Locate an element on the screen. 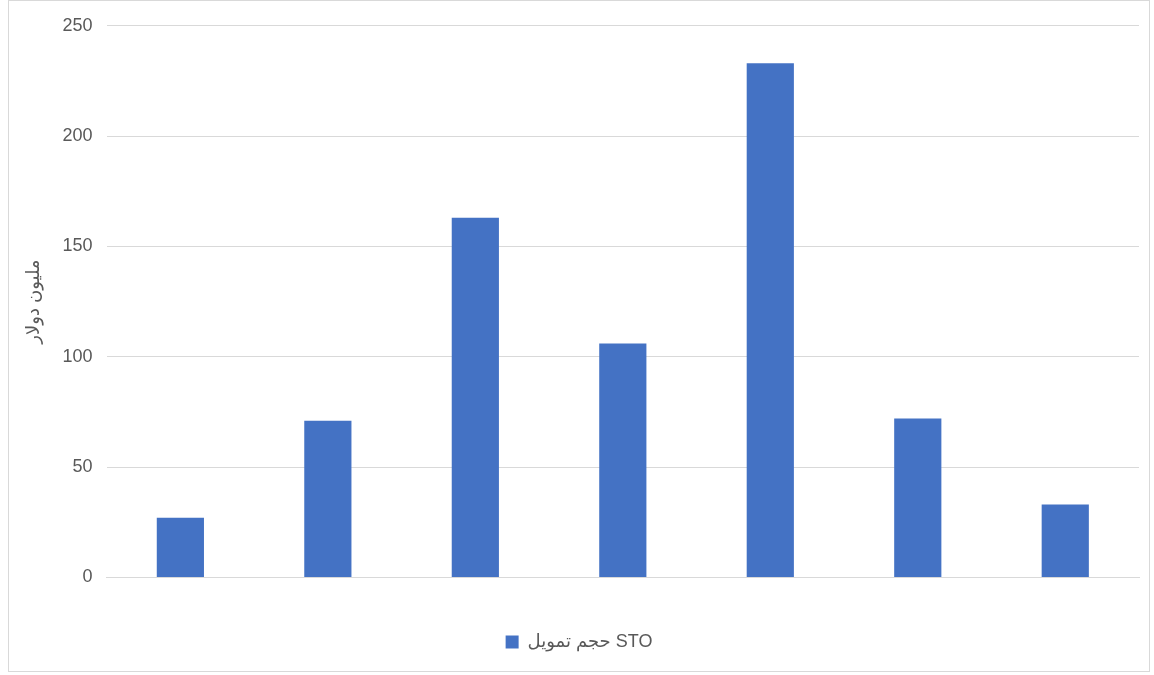 This screenshot has height=675, width=1154. y-tick-label: 0 is located at coordinates (87, 576).